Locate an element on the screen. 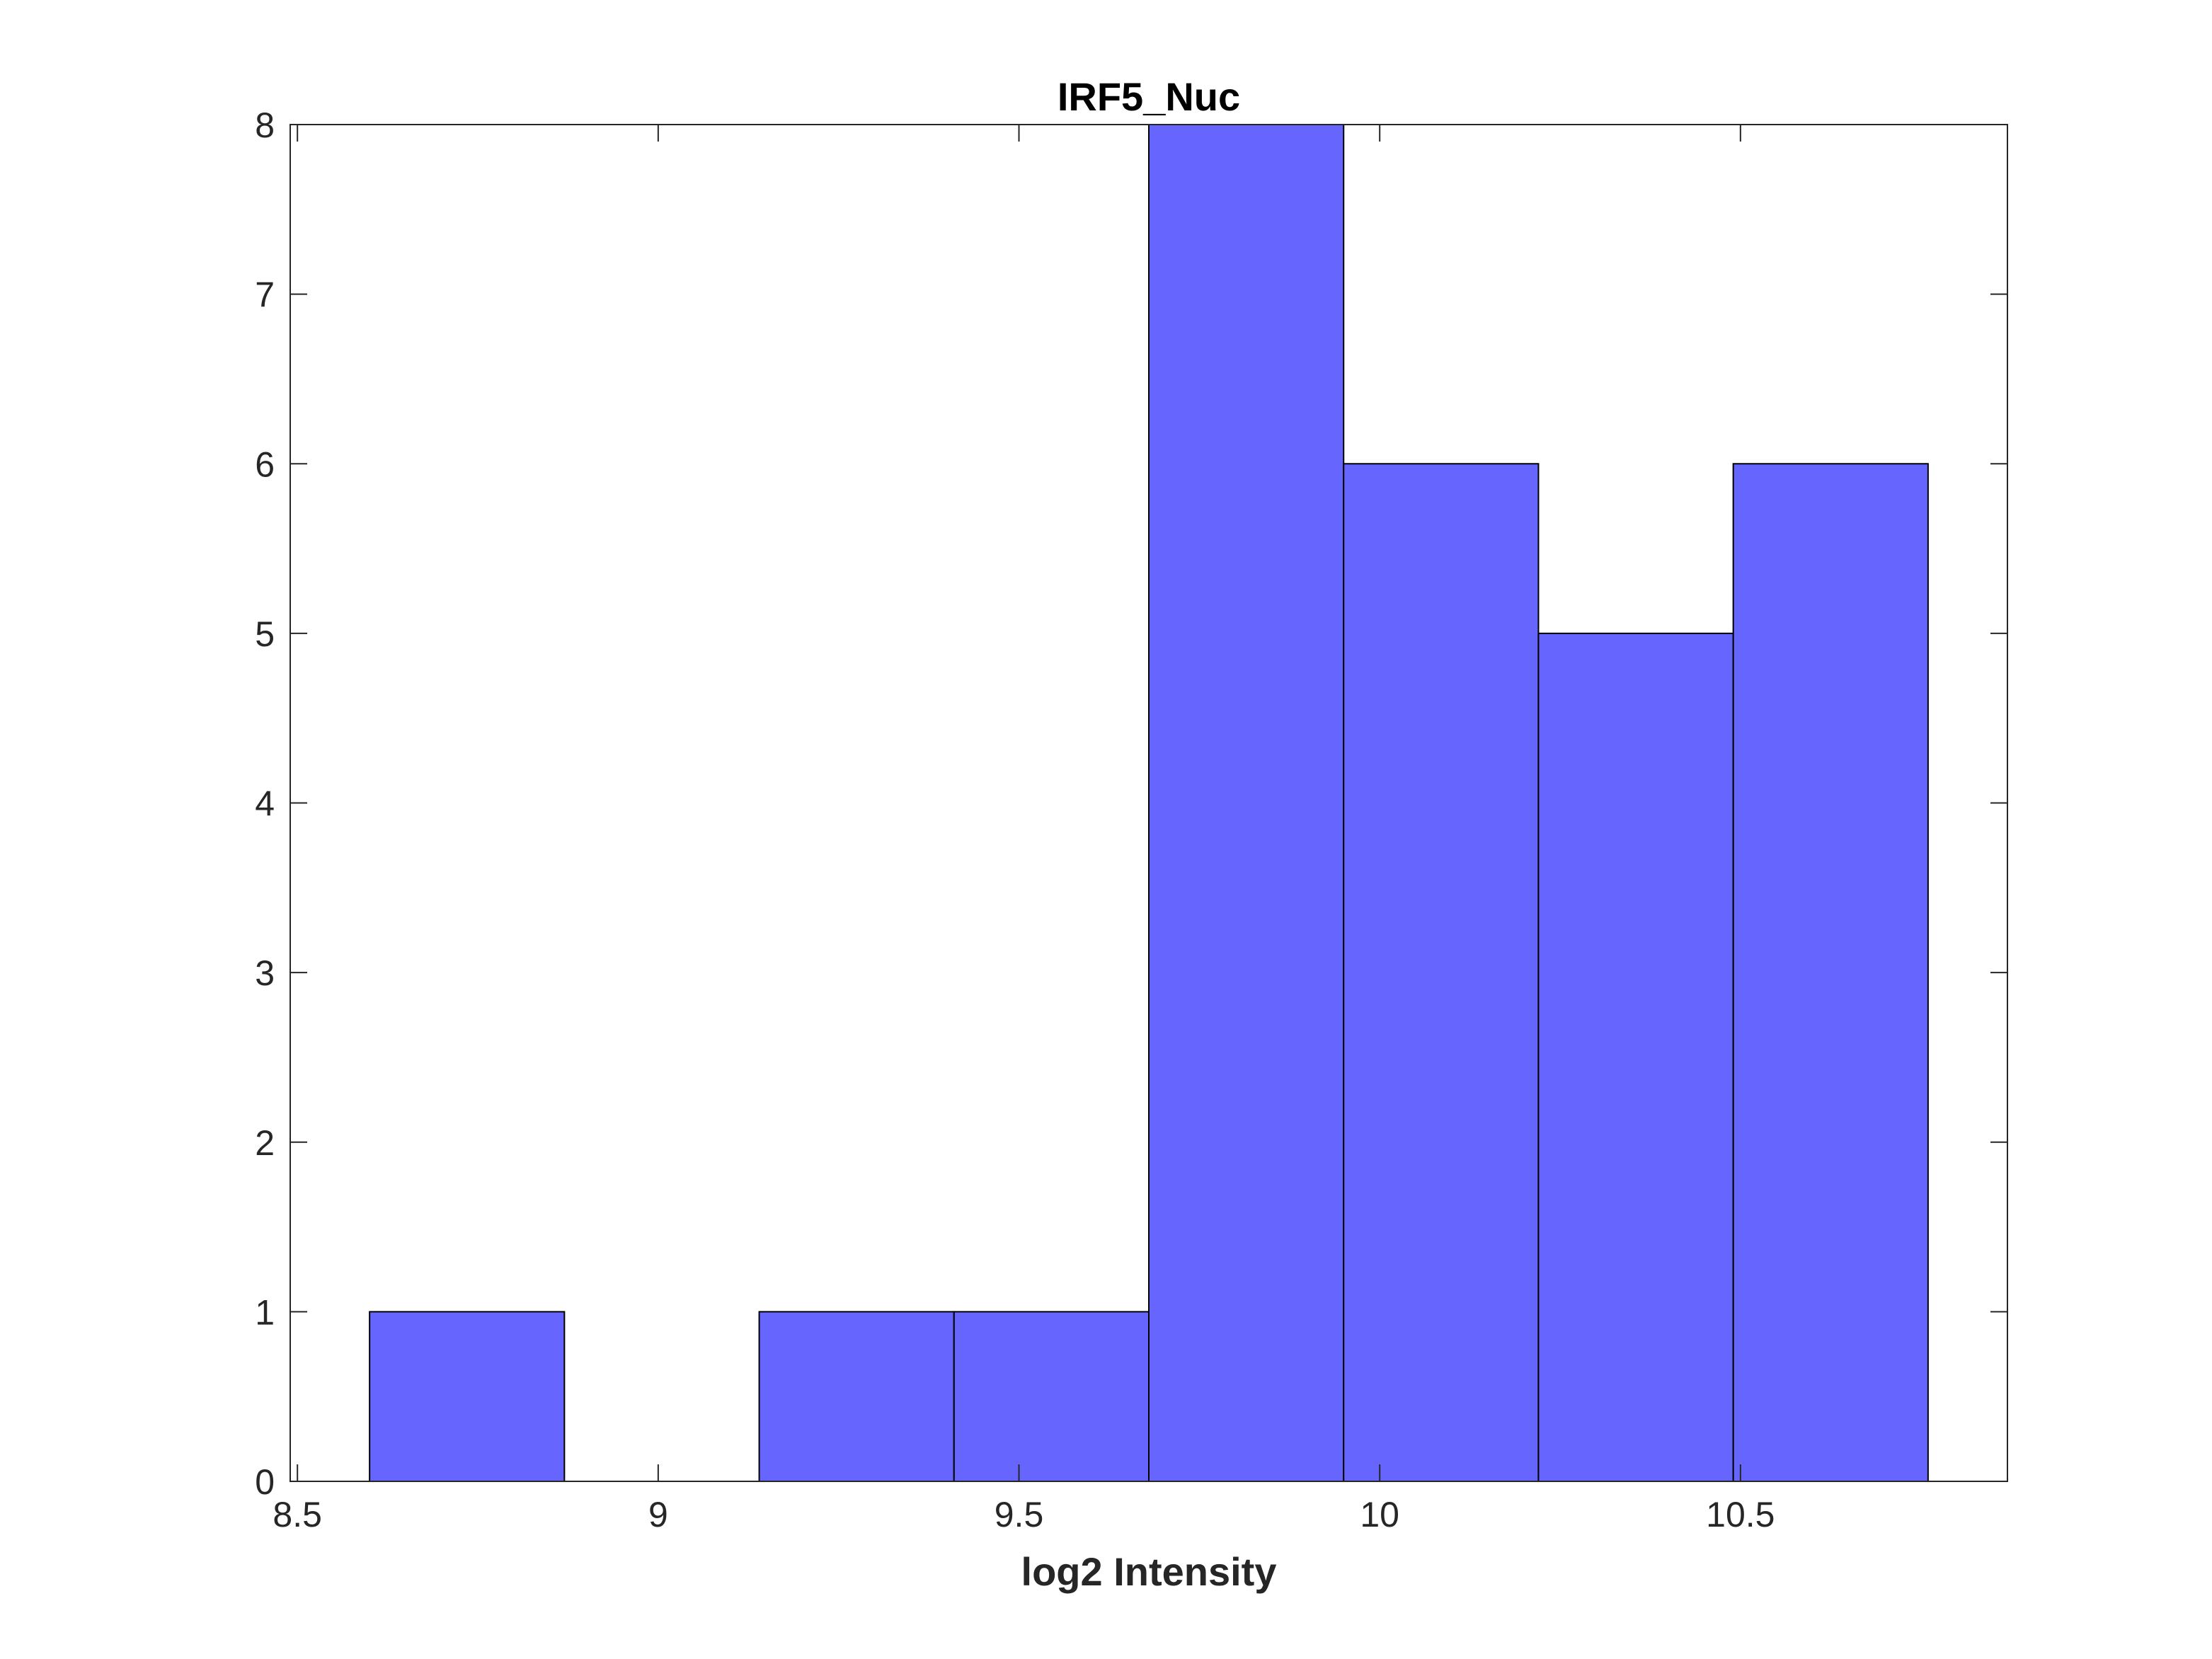  y-tick-label: 8 is located at coordinates (265, 125).